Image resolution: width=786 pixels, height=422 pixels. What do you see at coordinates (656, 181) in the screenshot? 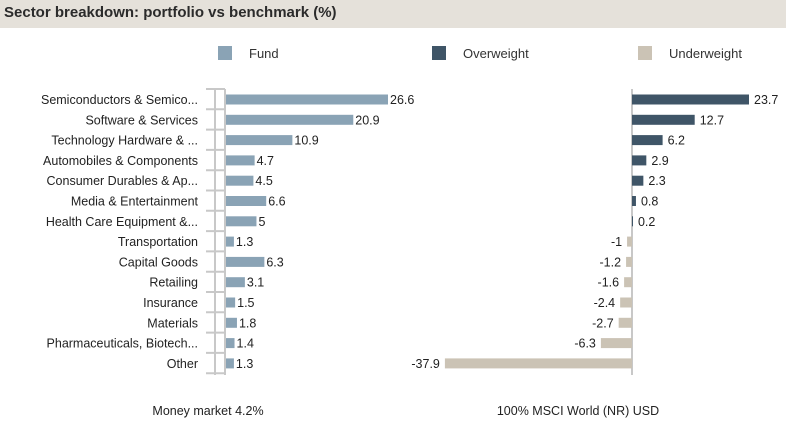
I see `overweight-value-label: 2.3` at bounding box center [656, 181].